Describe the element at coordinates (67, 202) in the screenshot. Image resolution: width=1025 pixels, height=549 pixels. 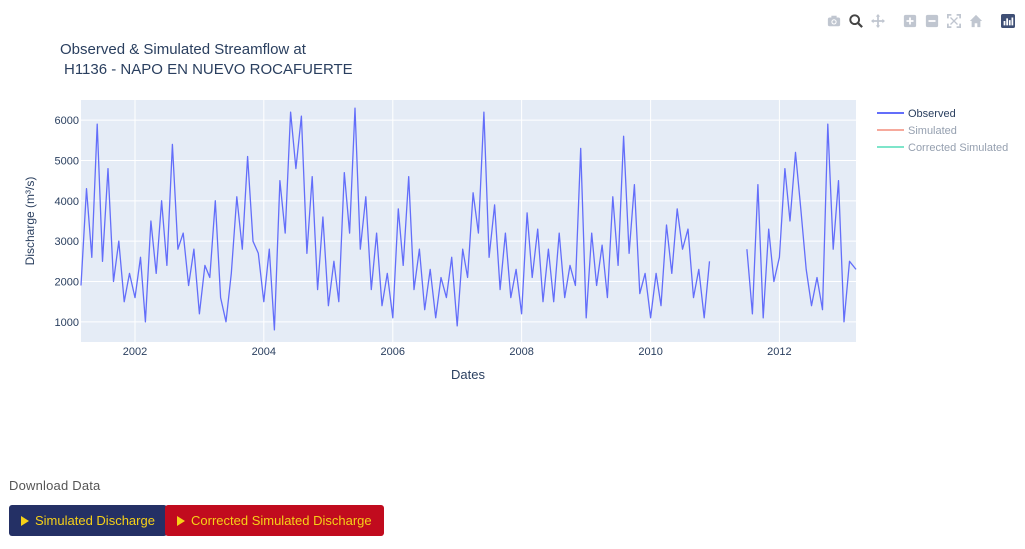
I see `y-tick-label: 4000` at that location.